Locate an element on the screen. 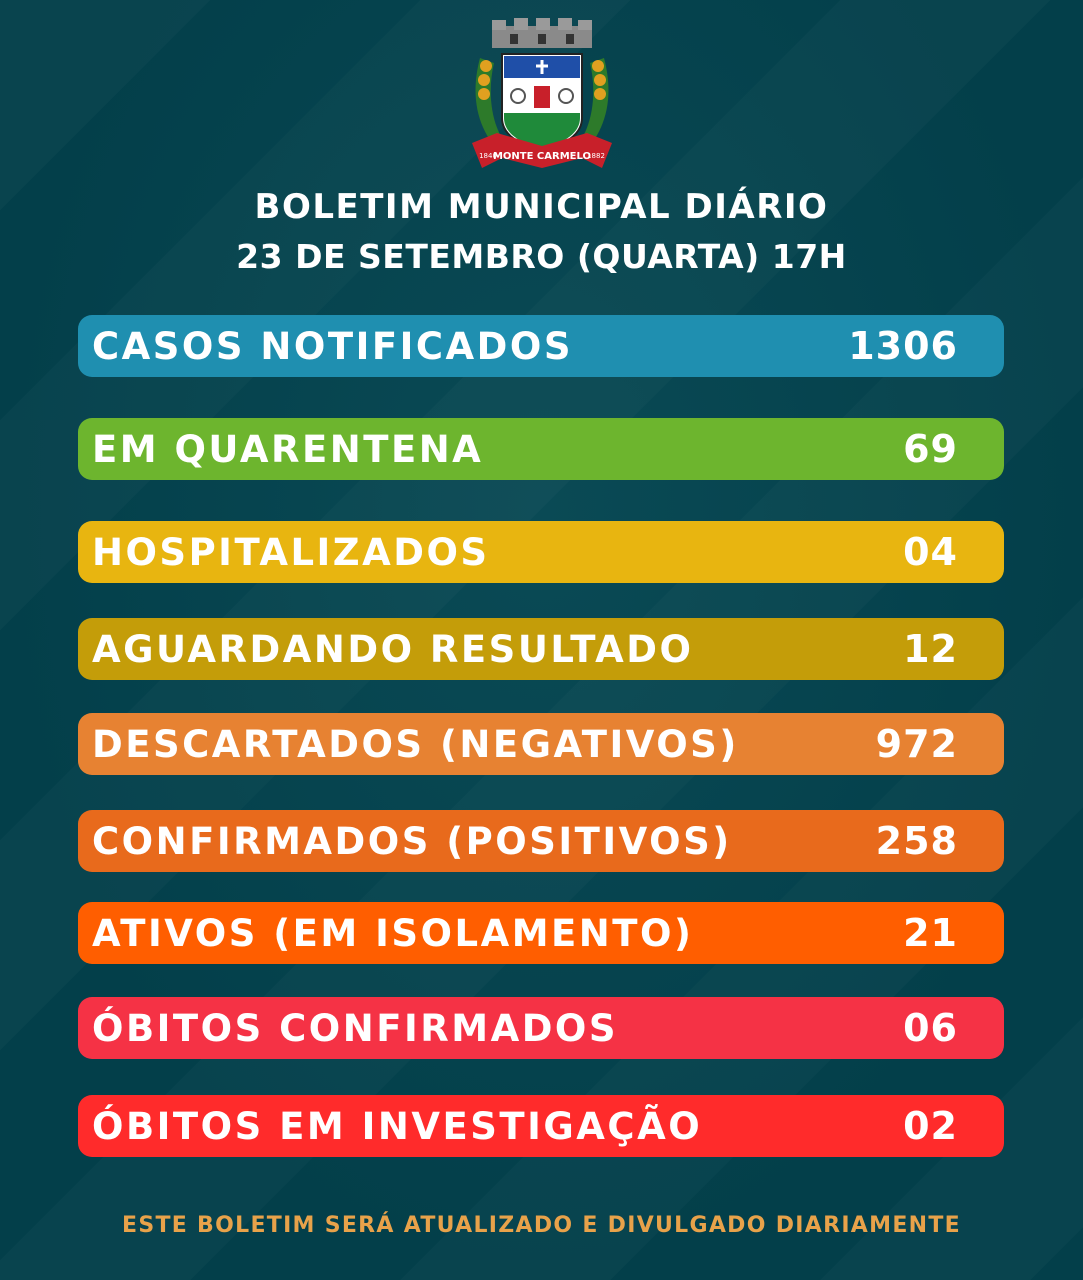 This screenshot has height=1280, width=1083. stat-value: 69 is located at coordinates (930, 449).